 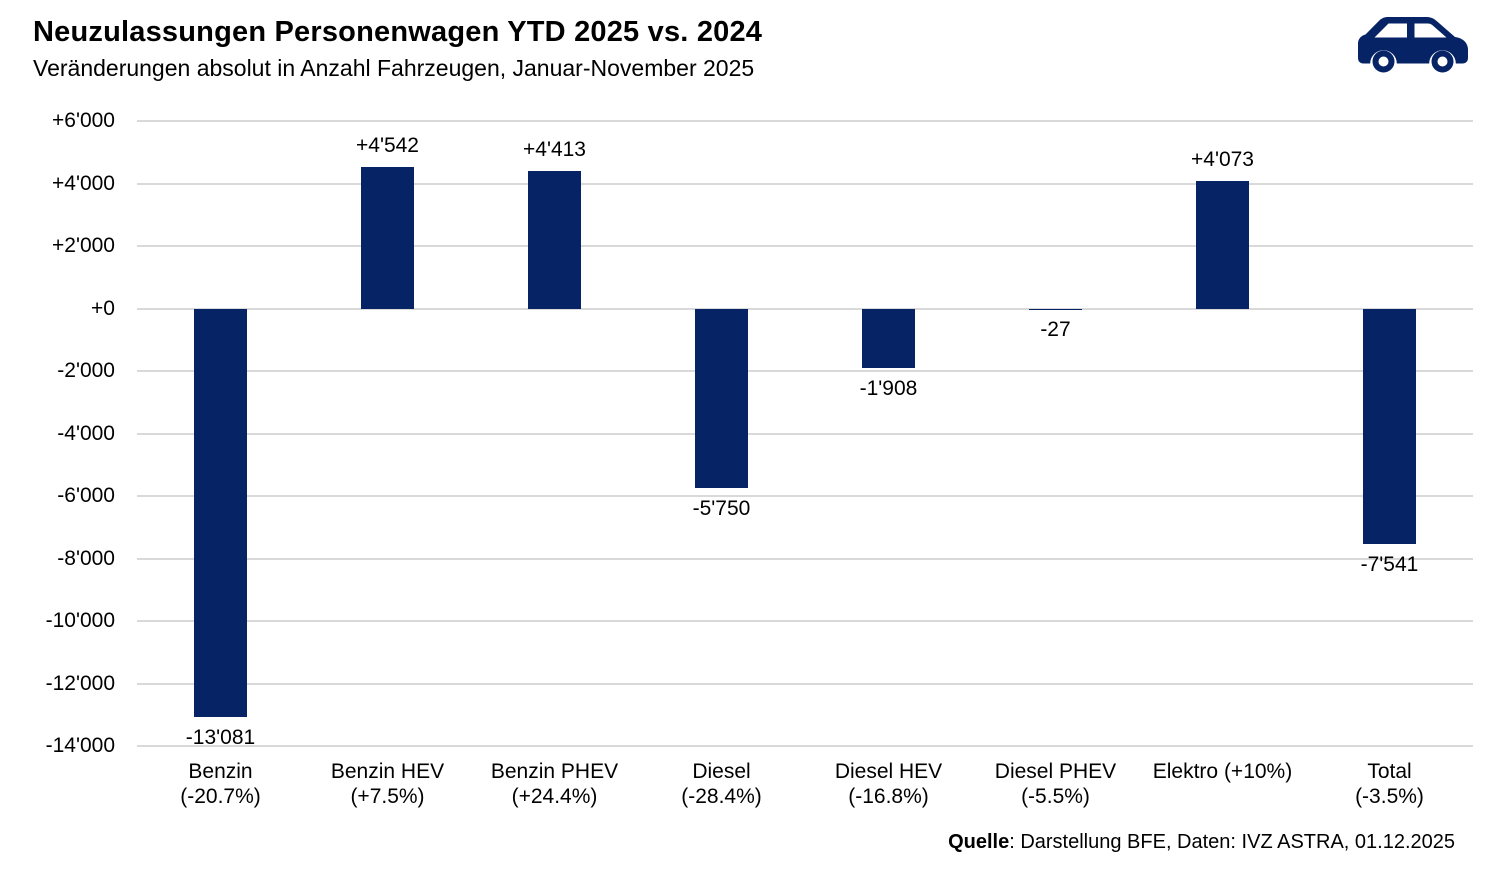 What do you see at coordinates (888, 771) in the screenshot?
I see `category-name: Diesel HEV` at bounding box center [888, 771].